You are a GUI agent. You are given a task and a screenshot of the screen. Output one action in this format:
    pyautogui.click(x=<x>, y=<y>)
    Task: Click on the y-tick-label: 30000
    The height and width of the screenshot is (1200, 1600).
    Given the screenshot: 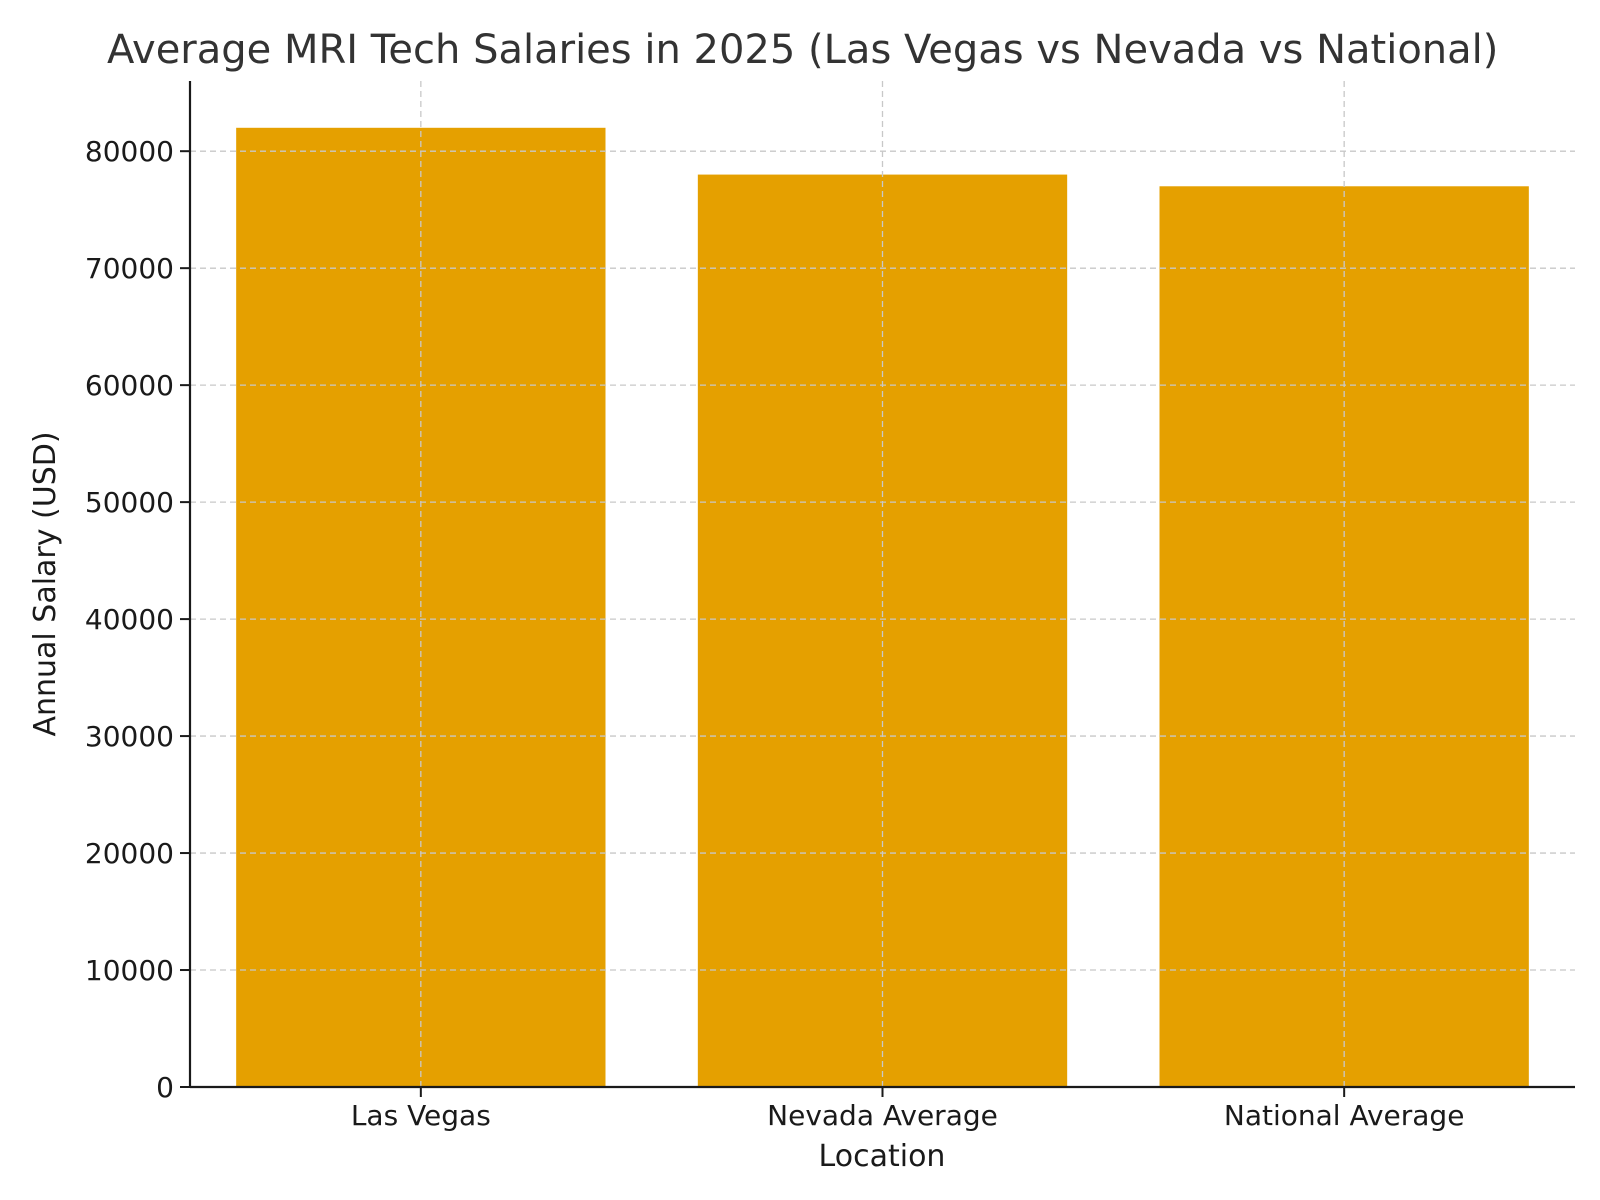 What is the action you would take?
    pyautogui.click(x=129, y=736)
    